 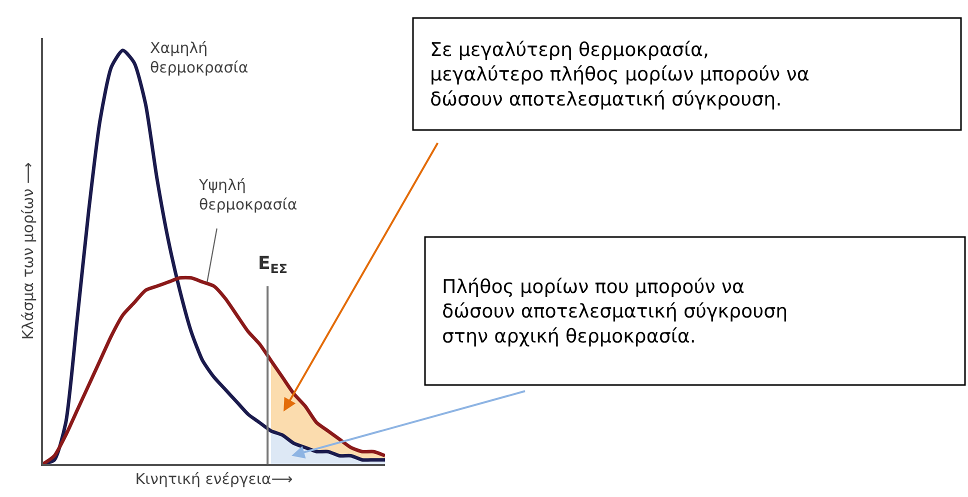 I want to click on x-axis-title: Κινητική ενέργεια⟶, so click(x=214, y=479).